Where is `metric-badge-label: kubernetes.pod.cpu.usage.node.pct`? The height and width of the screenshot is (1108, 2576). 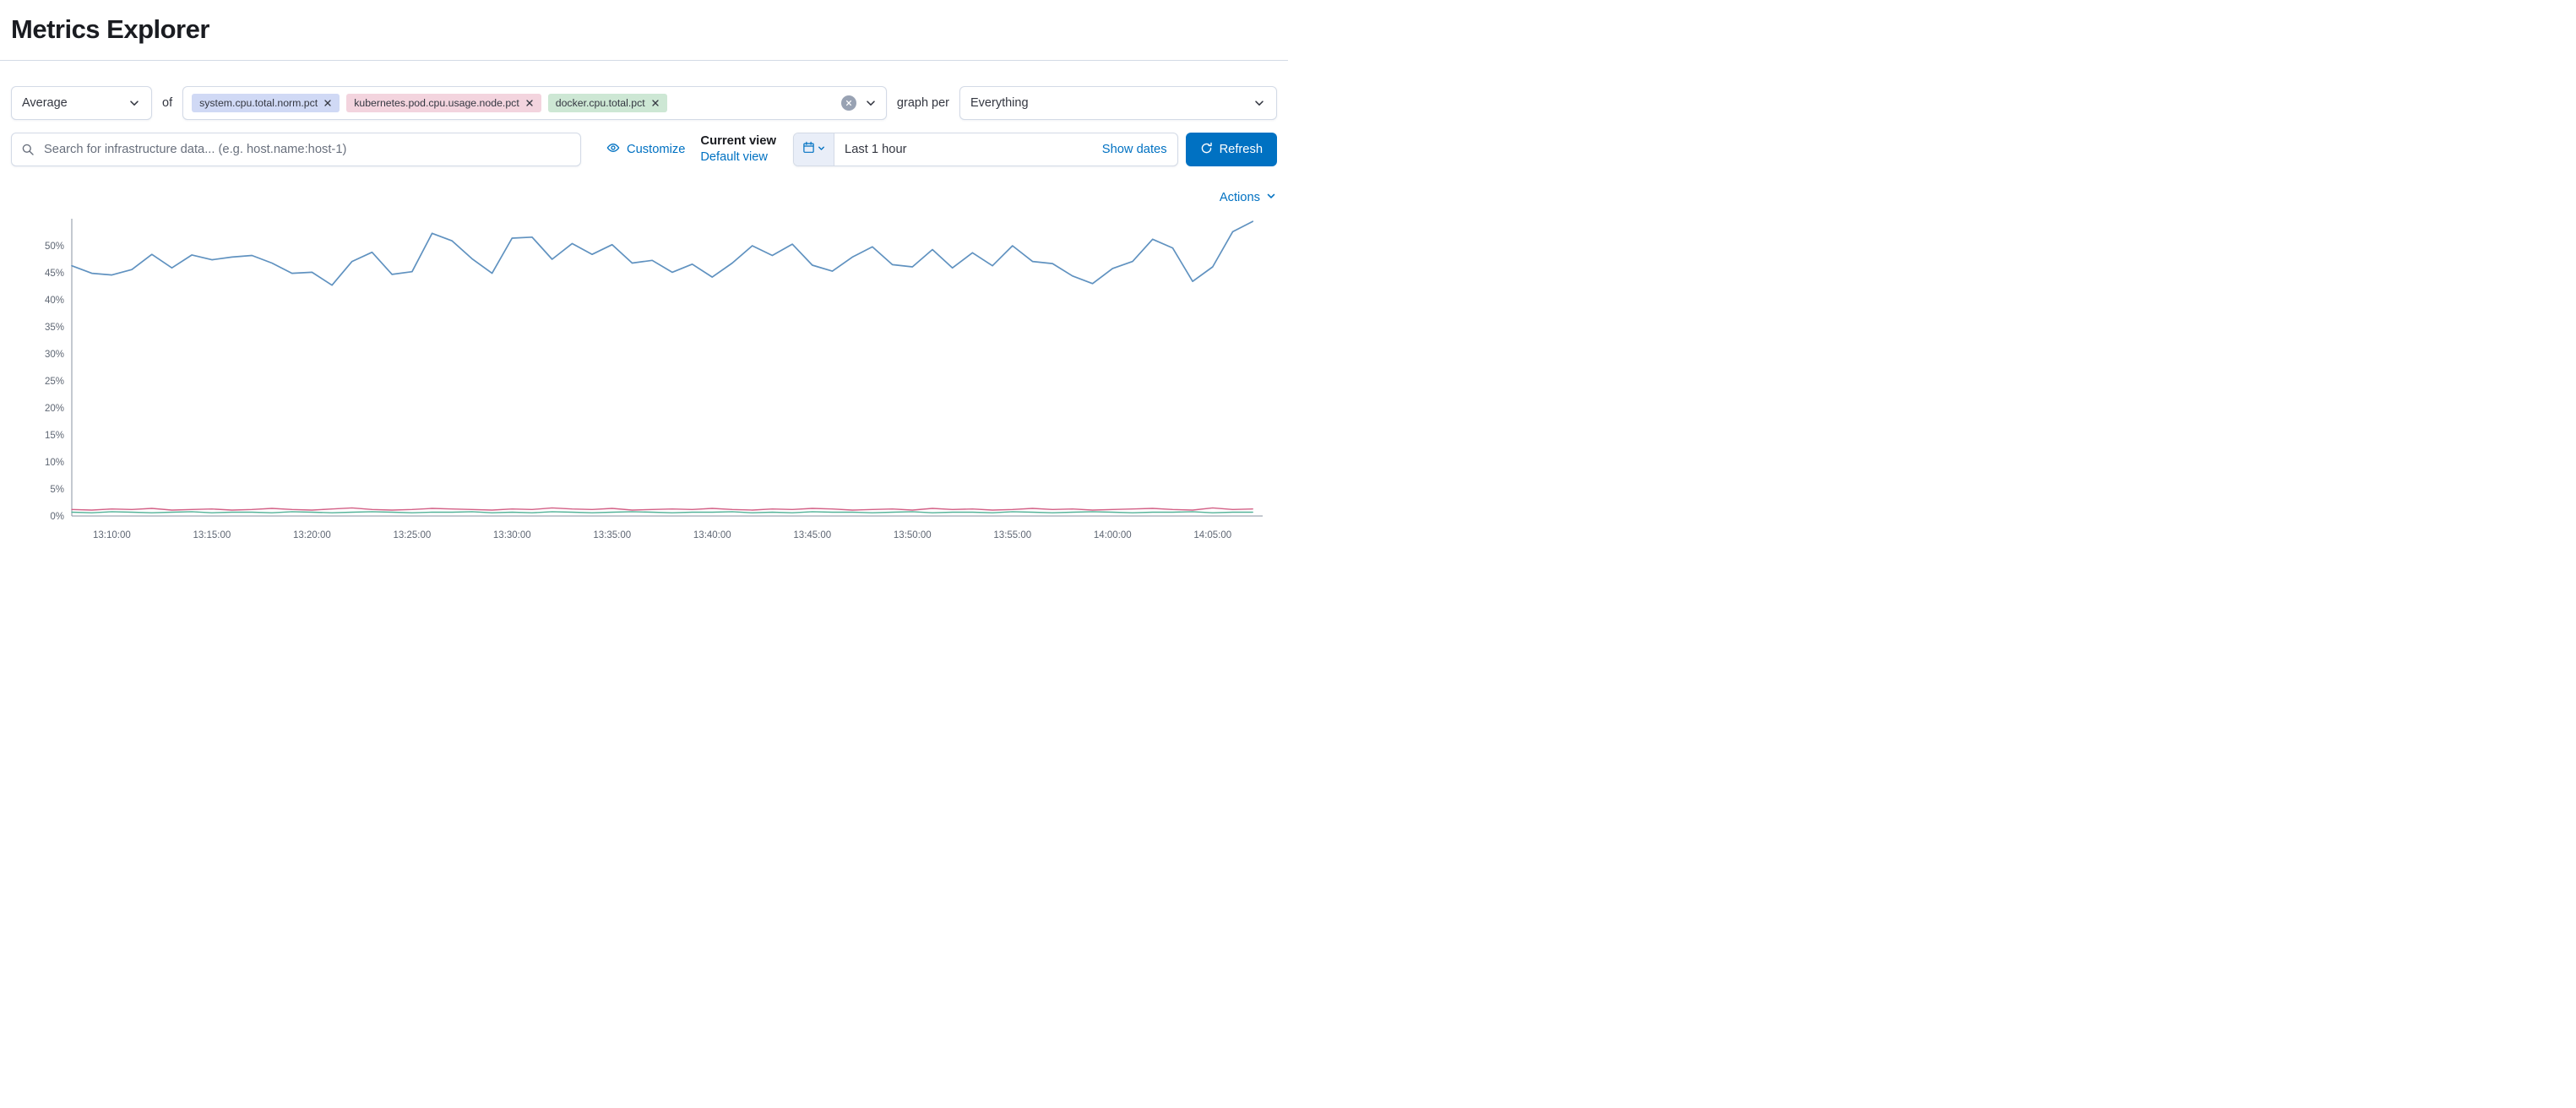
metric-badge-label: kubernetes.pod.cpu.usage.node.pct is located at coordinates (436, 103).